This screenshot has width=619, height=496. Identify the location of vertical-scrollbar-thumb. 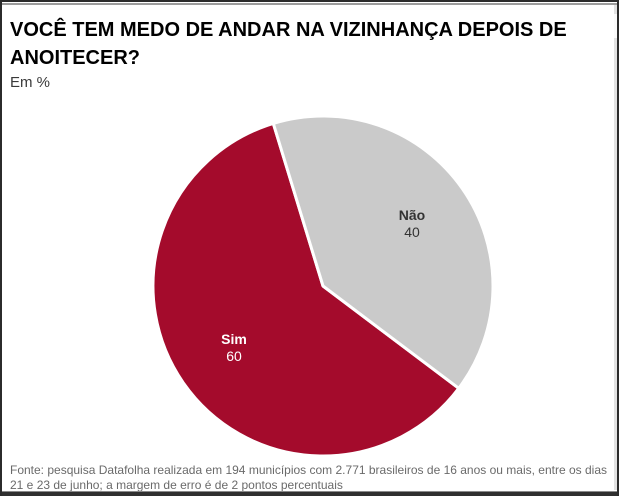
(615, 26).